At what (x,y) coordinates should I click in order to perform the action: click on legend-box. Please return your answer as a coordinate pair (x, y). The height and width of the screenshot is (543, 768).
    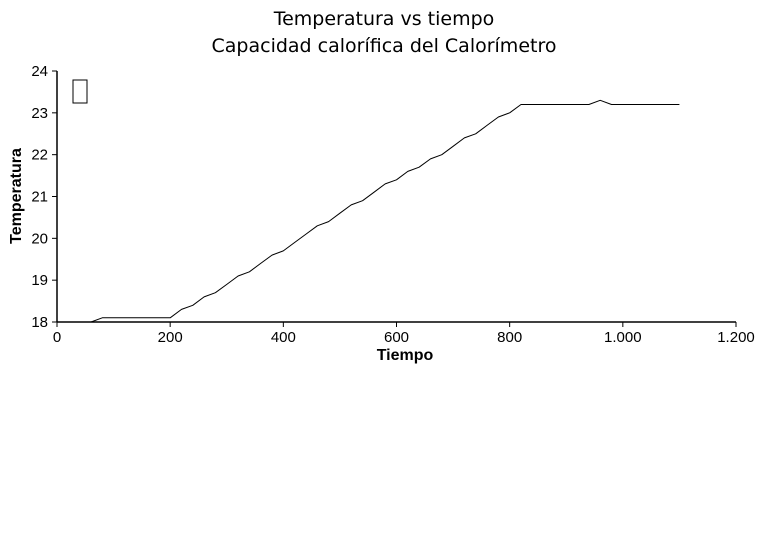
    Looking at the image, I should click on (80, 91).